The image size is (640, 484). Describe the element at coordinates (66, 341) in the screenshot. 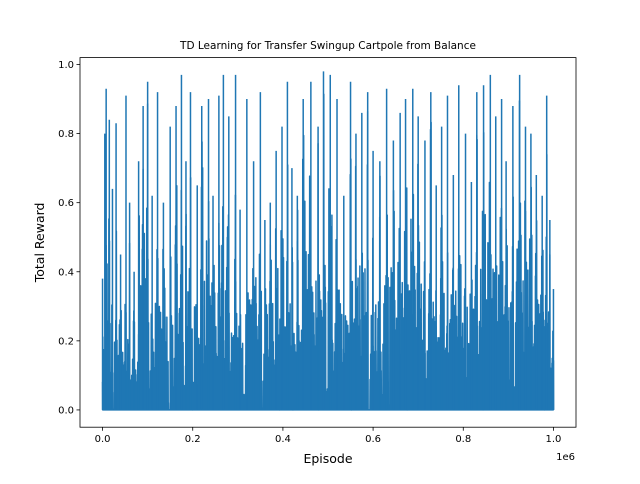

I see `y-tick-label: 0.2` at that location.